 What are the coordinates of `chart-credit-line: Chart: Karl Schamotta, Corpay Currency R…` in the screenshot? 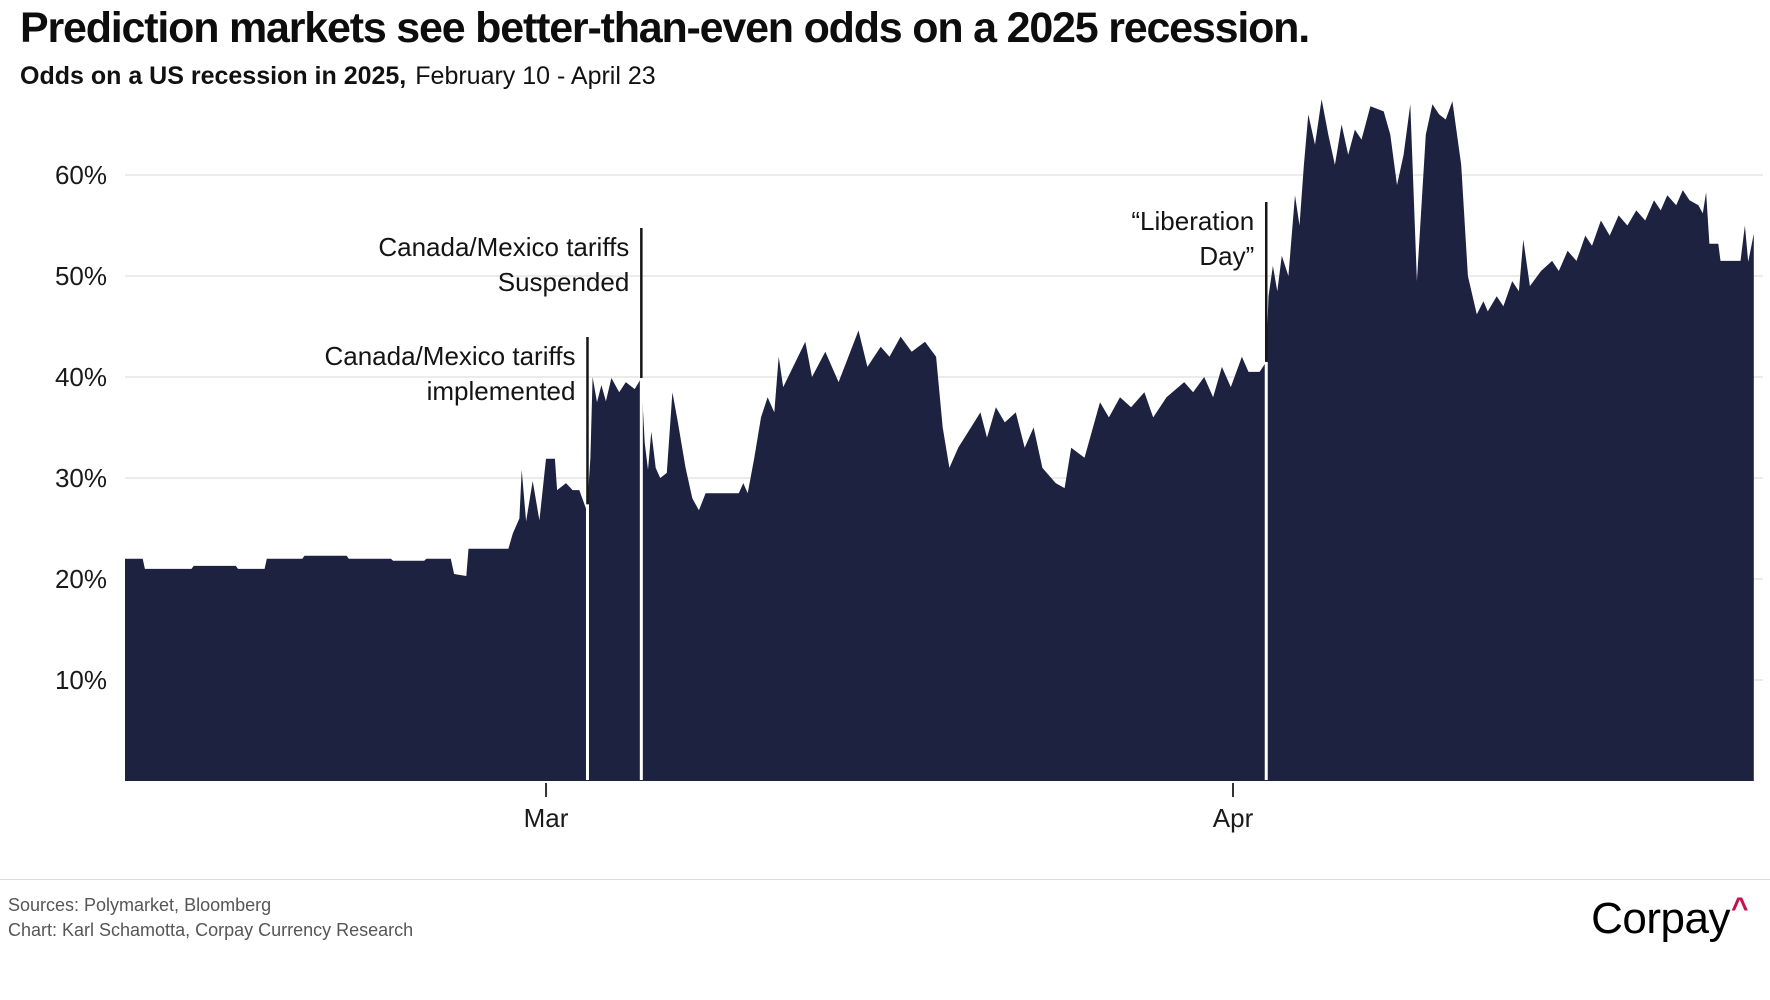 It's located at (211, 930).